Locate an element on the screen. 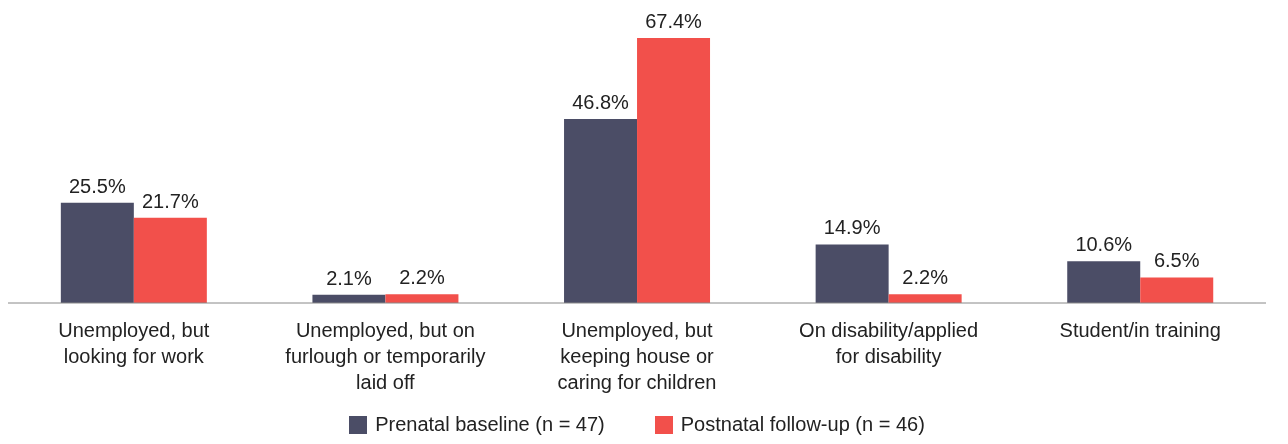 This screenshot has height=444, width=1288. x-tick-label: Unemployed, but looking for work is located at coordinates (134, 343).